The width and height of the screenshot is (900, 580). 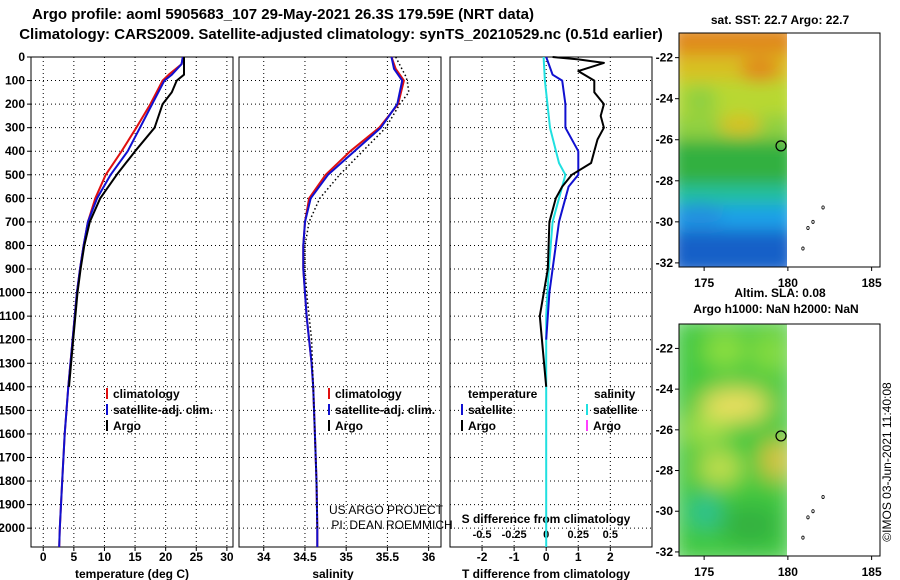 I want to click on legend-label: climatology, so click(x=146, y=394).